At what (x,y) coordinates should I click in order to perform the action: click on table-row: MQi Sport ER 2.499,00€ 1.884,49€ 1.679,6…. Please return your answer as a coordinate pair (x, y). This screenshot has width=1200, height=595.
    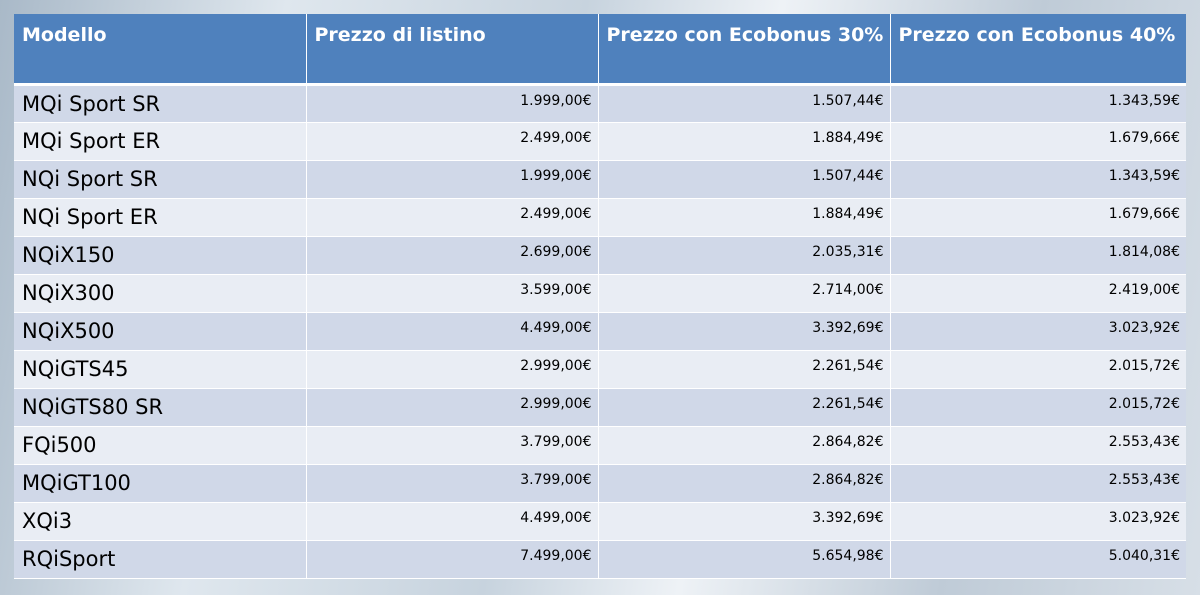
    Looking at the image, I should click on (600, 141).